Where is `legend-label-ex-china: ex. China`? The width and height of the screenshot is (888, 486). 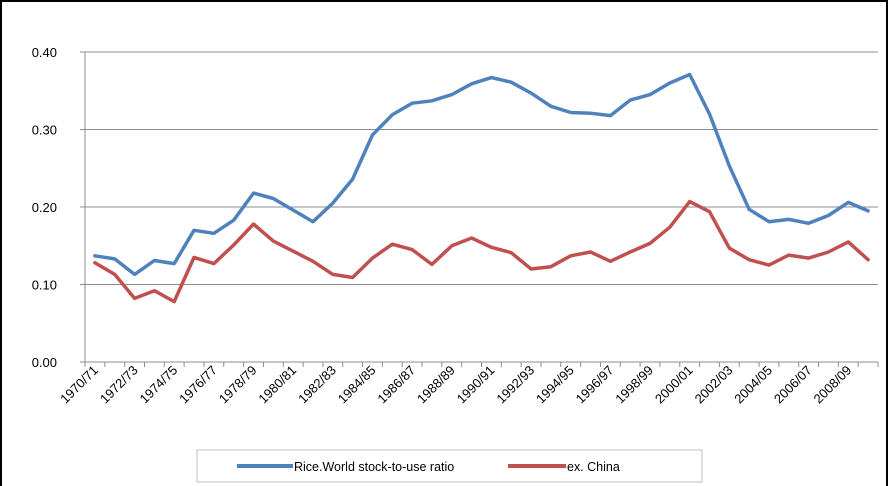 legend-label-ex-china: ex. China is located at coordinates (593, 467).